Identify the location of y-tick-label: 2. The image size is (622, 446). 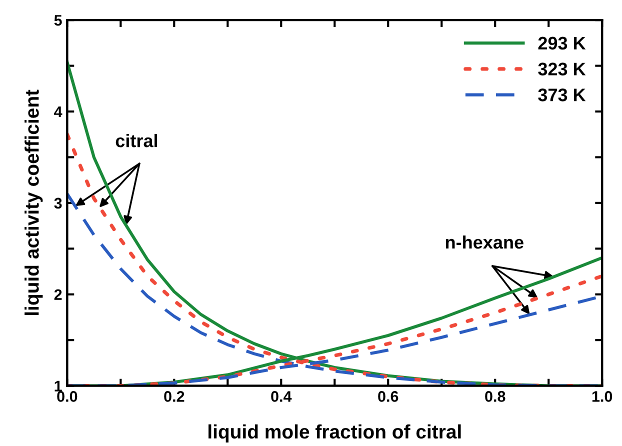
(58, 294).